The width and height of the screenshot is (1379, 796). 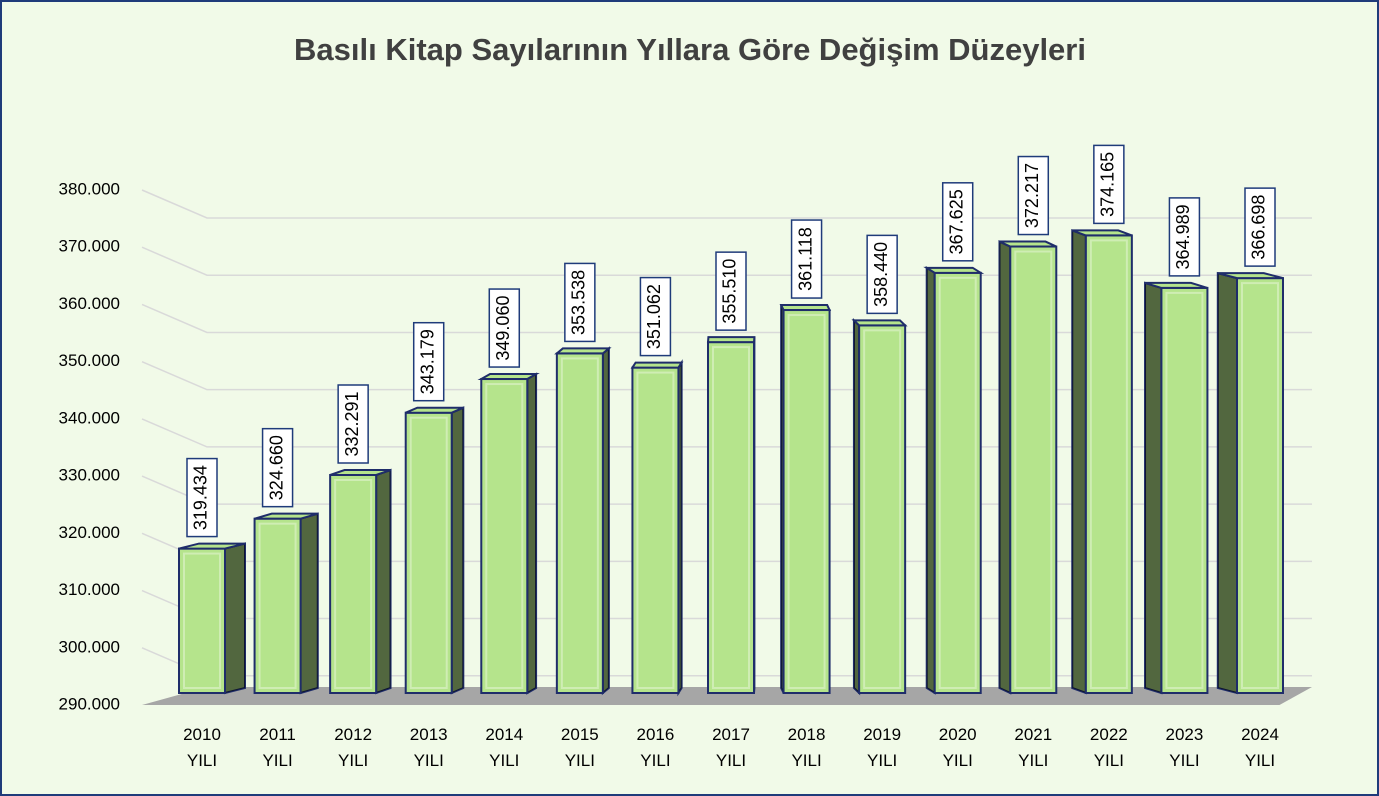 What do you see at coordinates (428, 747) in the screenshot?
I see `x-tick-label: 2013 YILI` at bounding box center [428, 747].